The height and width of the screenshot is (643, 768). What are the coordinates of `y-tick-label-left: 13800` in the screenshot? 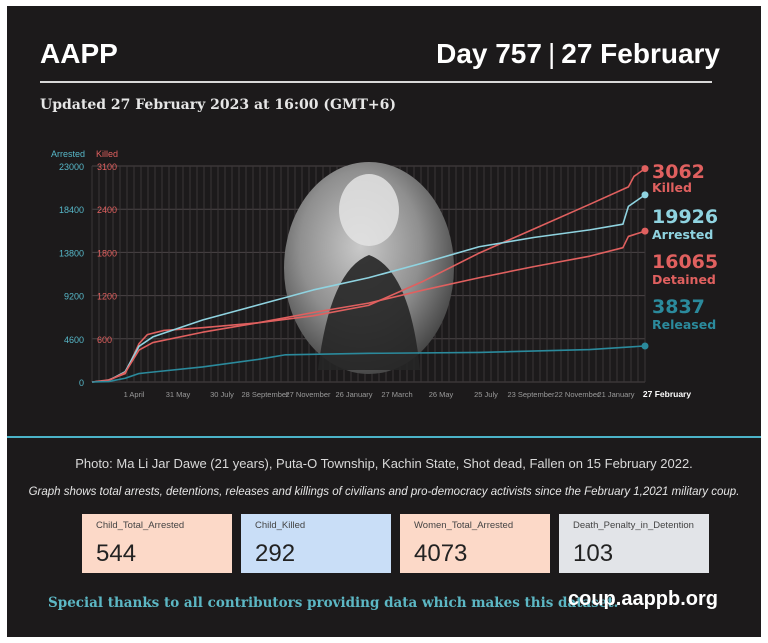 It's located at (71, 253).